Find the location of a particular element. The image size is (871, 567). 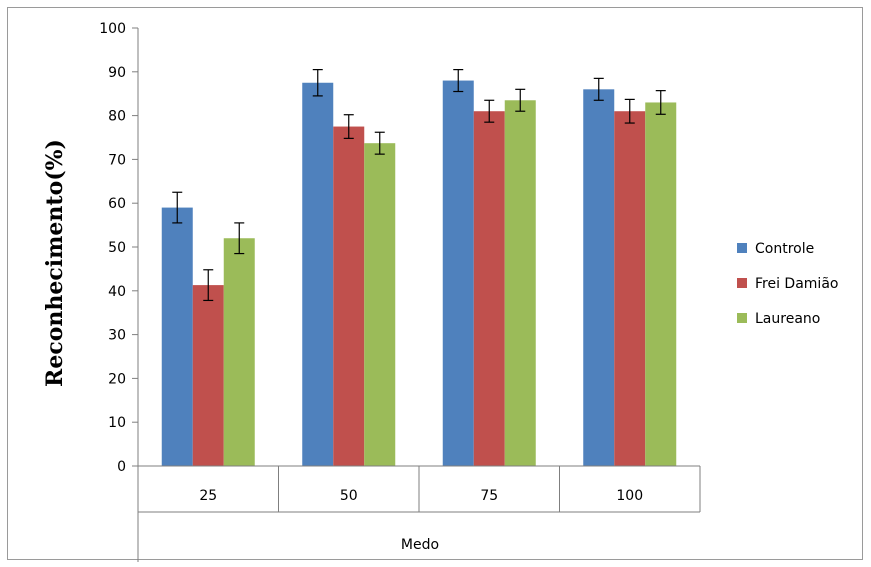

y-tick-label: 0 is located at coordinates (121, 467).